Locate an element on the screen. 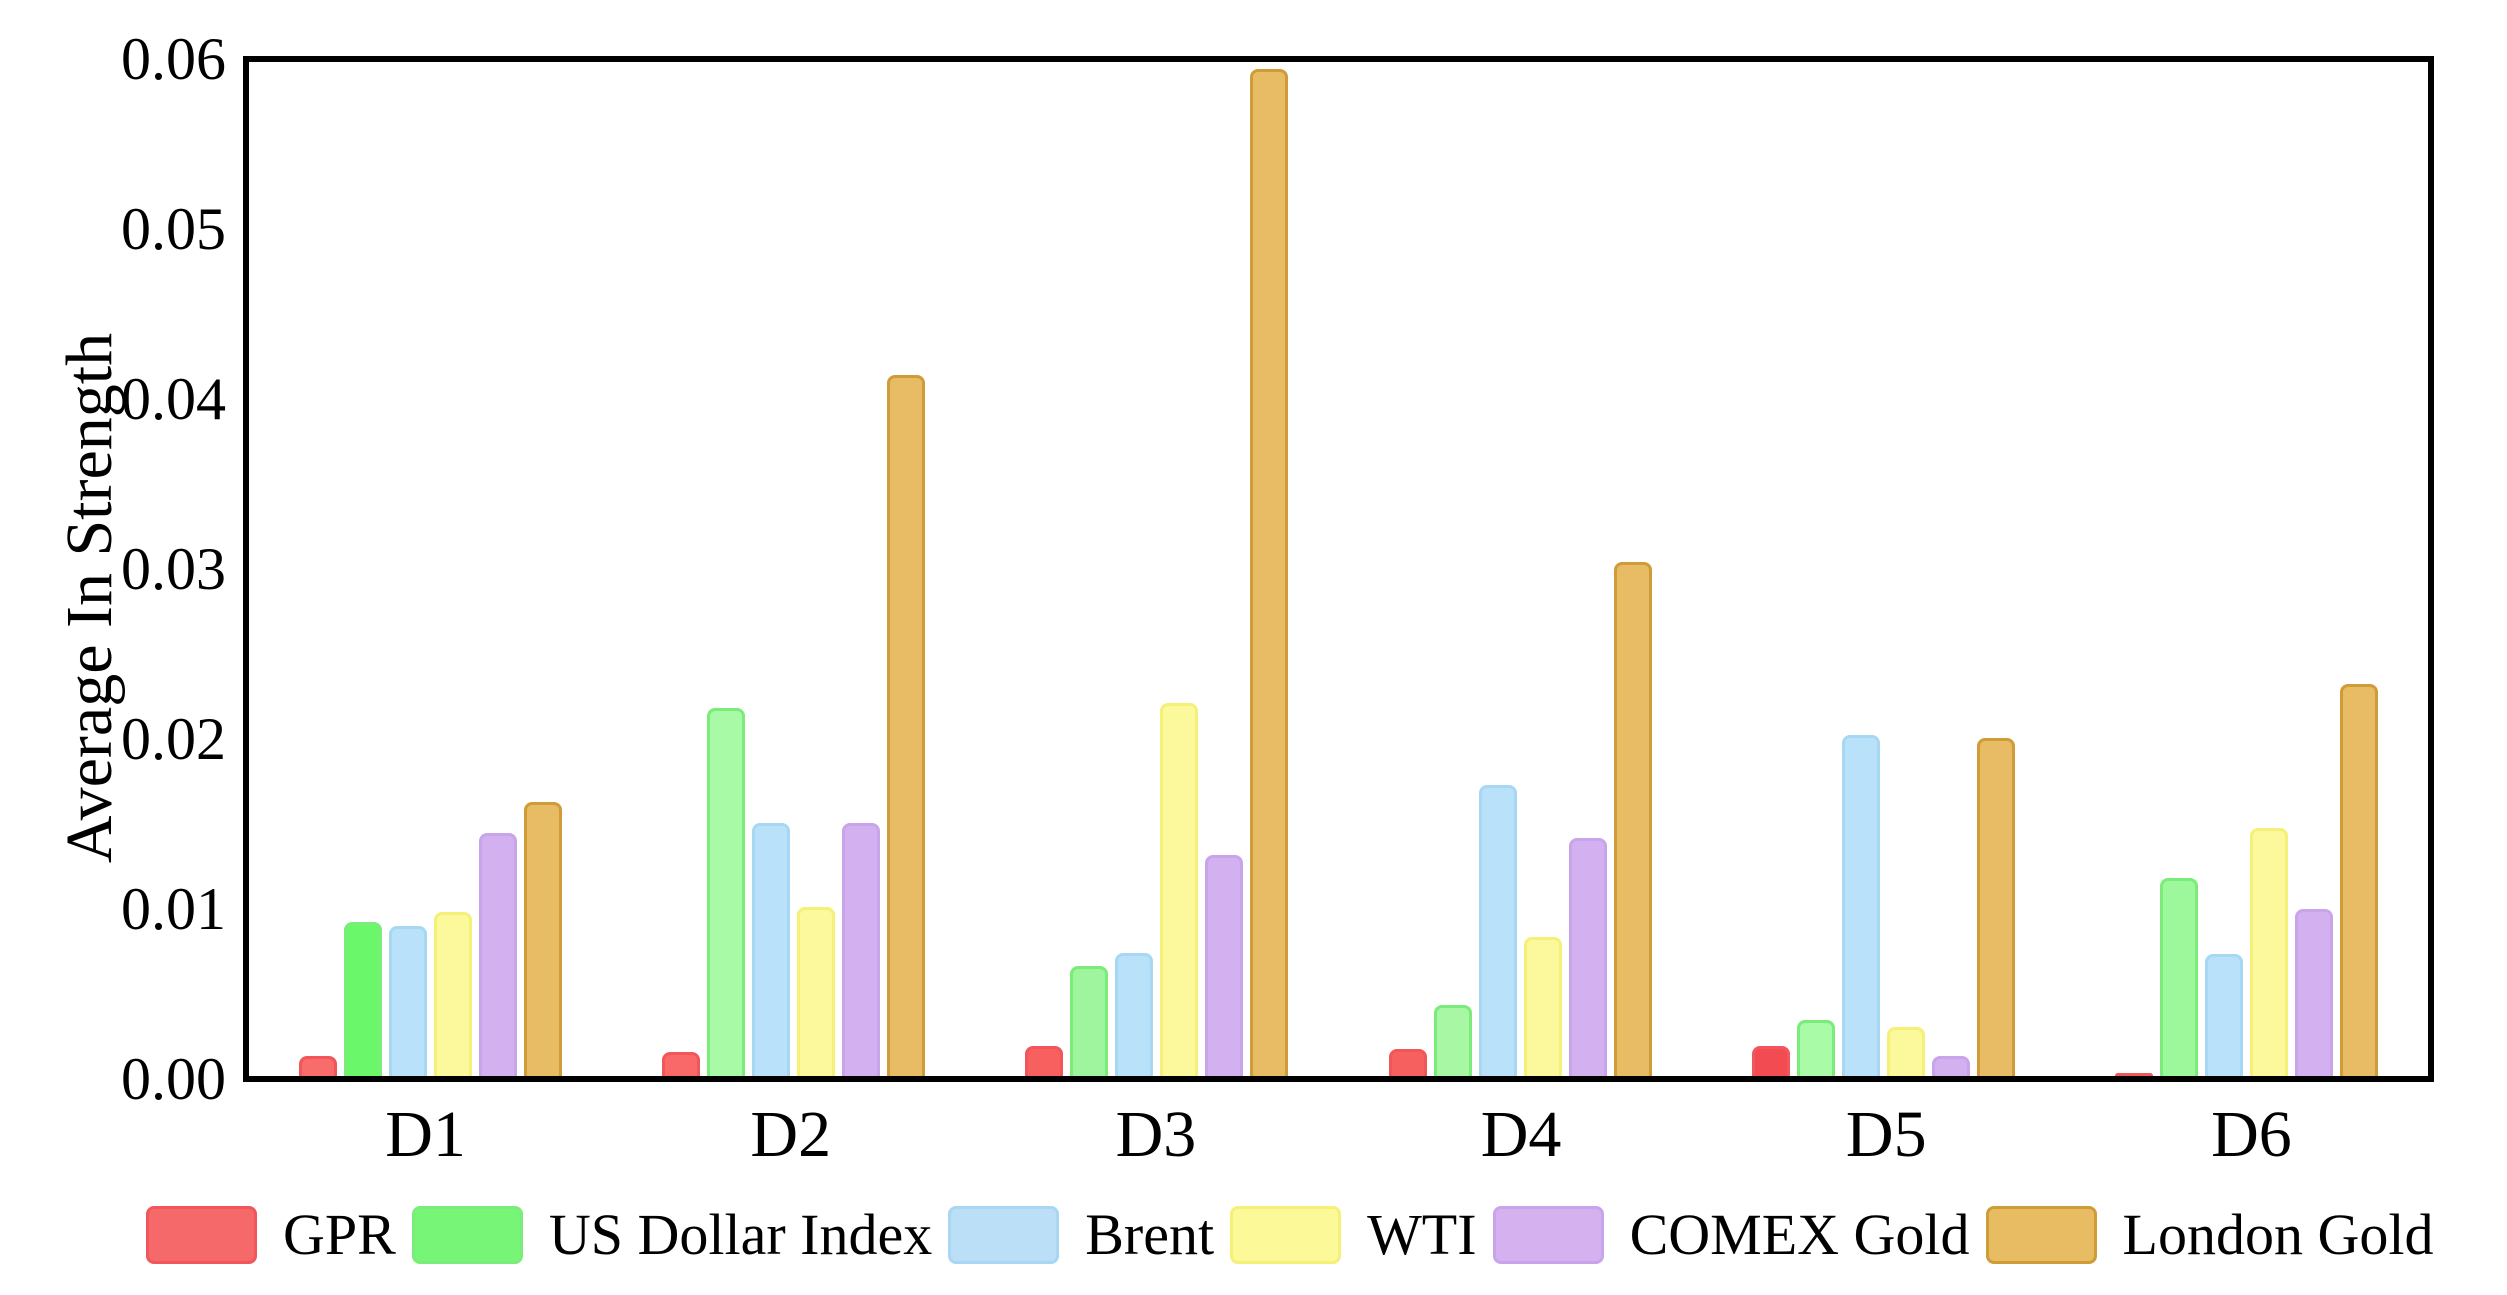  bar-gpr-d5 is located at coordinates (1770, 1060).